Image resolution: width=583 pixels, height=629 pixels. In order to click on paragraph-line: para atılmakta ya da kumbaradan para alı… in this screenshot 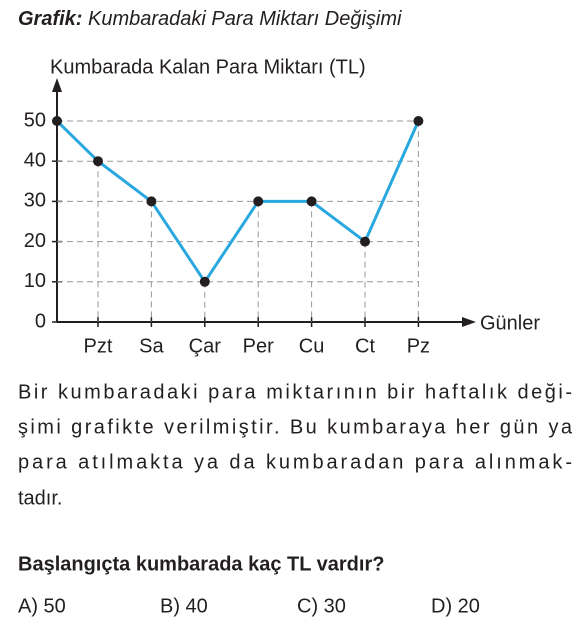, I will do `click(295, 462)`.